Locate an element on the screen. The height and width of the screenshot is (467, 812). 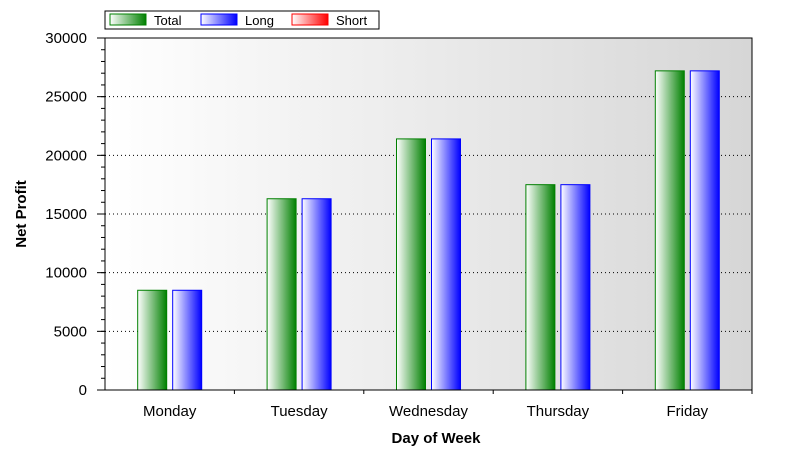
bar-long-friday is located at coordinates (704, 230).